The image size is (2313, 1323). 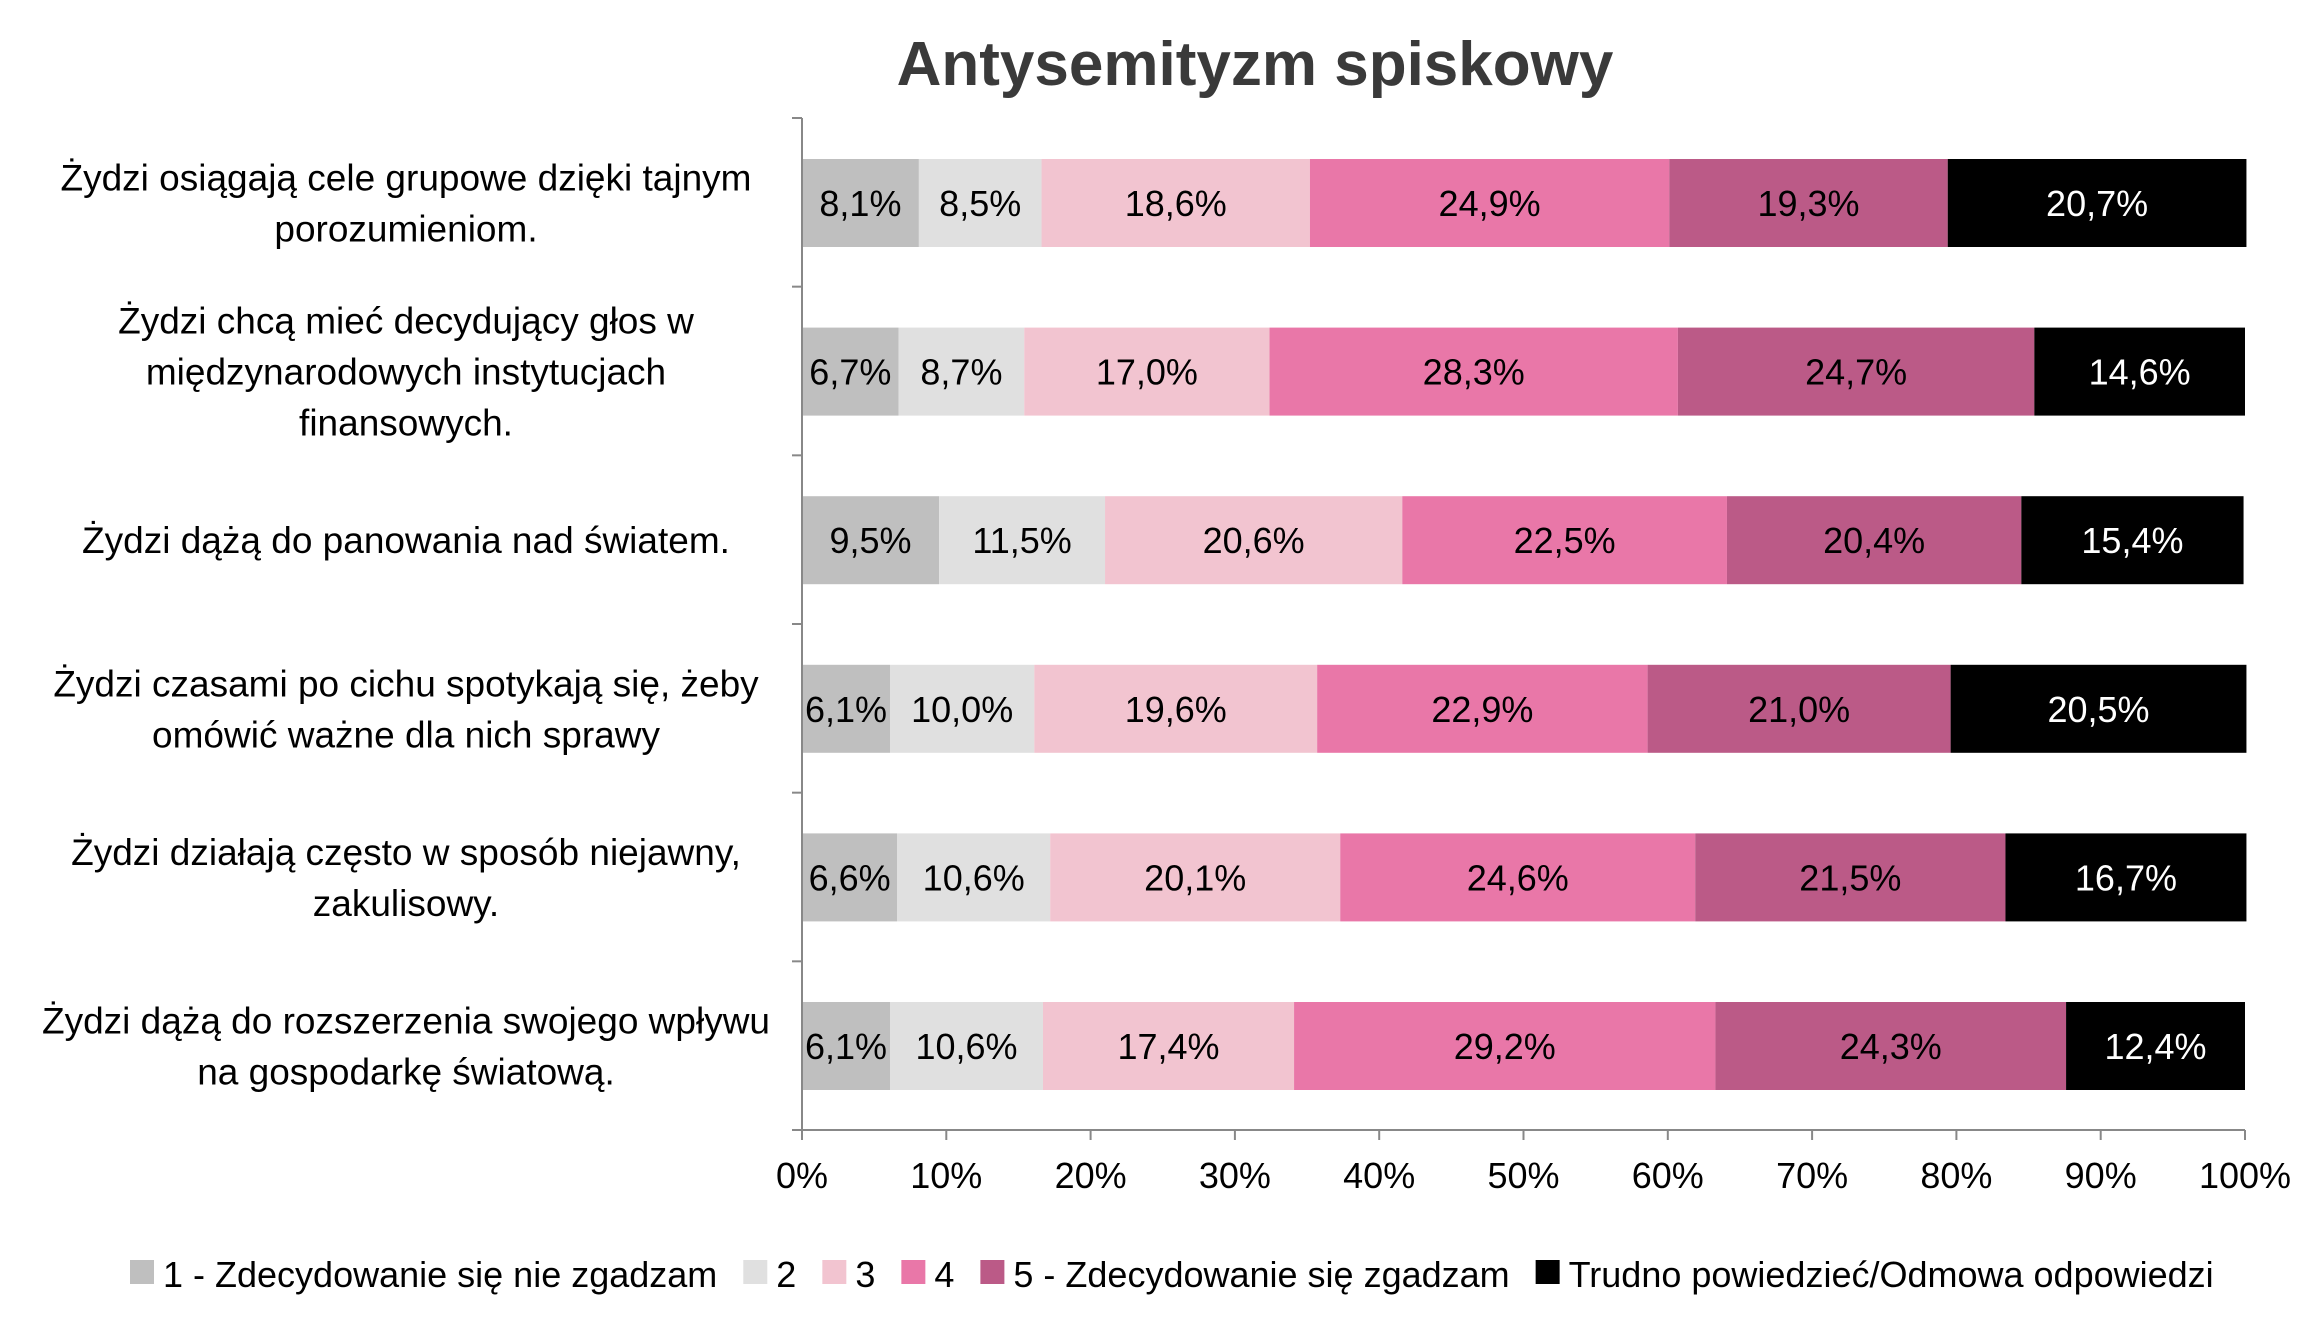 What do you see at coordinates (865, 1274) in the screenshot?
I see `legend-label: 3` at bounding box center [865, 1274].